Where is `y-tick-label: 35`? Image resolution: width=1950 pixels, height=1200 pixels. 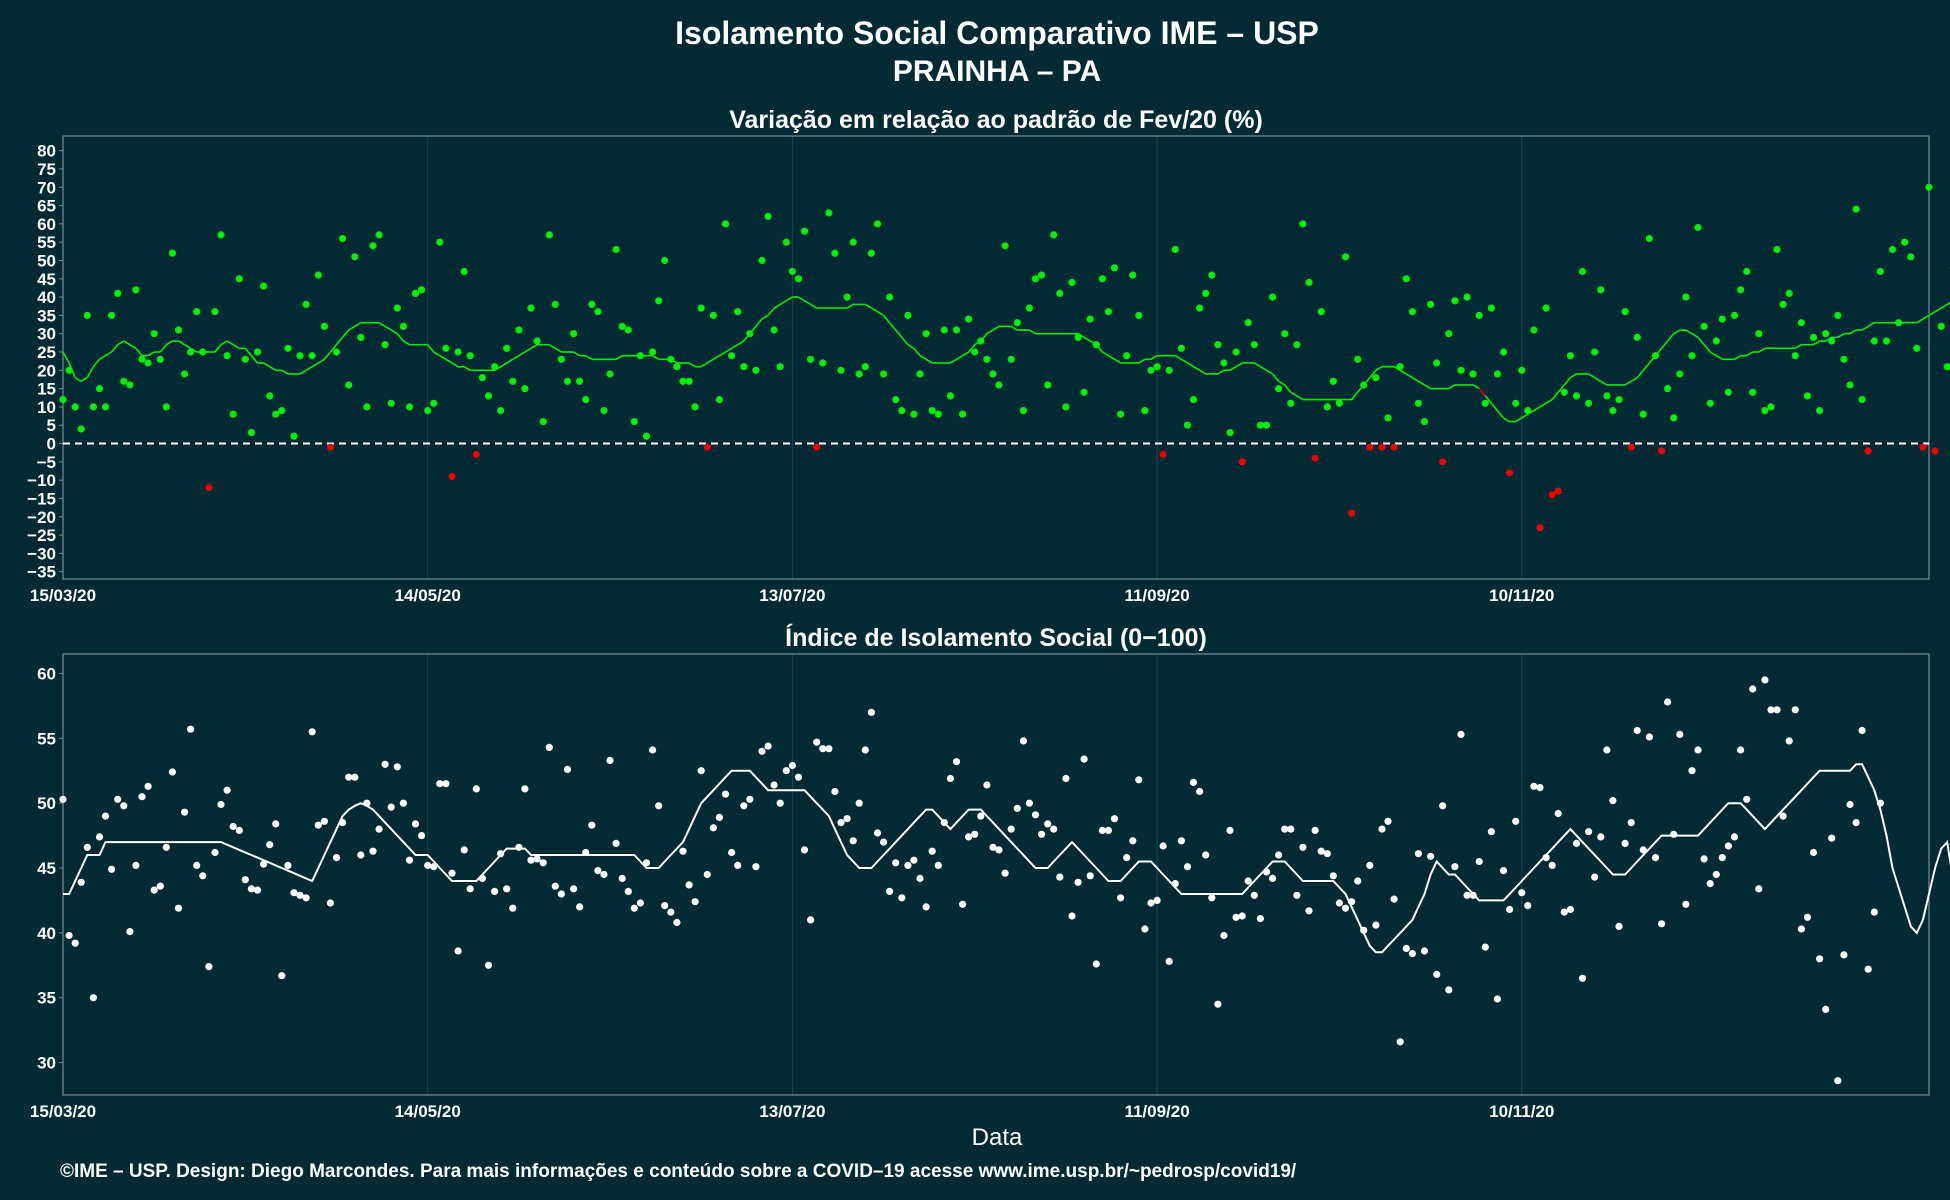
y-tick-label: 35 is located at coordinates (46, 315).